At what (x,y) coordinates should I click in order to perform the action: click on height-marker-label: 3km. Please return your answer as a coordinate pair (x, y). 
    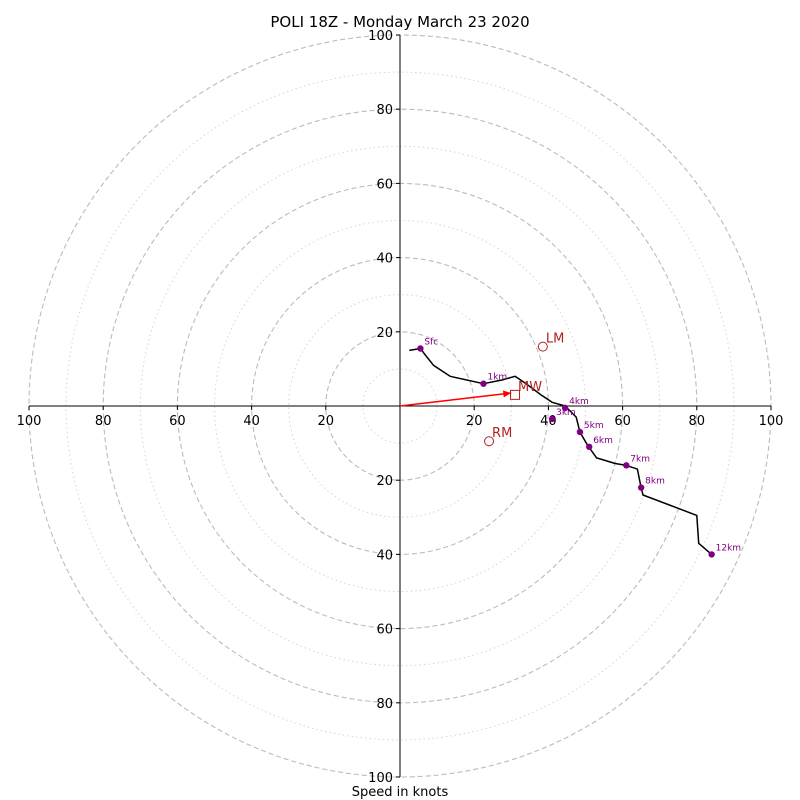
    Looking at the image, I should click on (566, 413).